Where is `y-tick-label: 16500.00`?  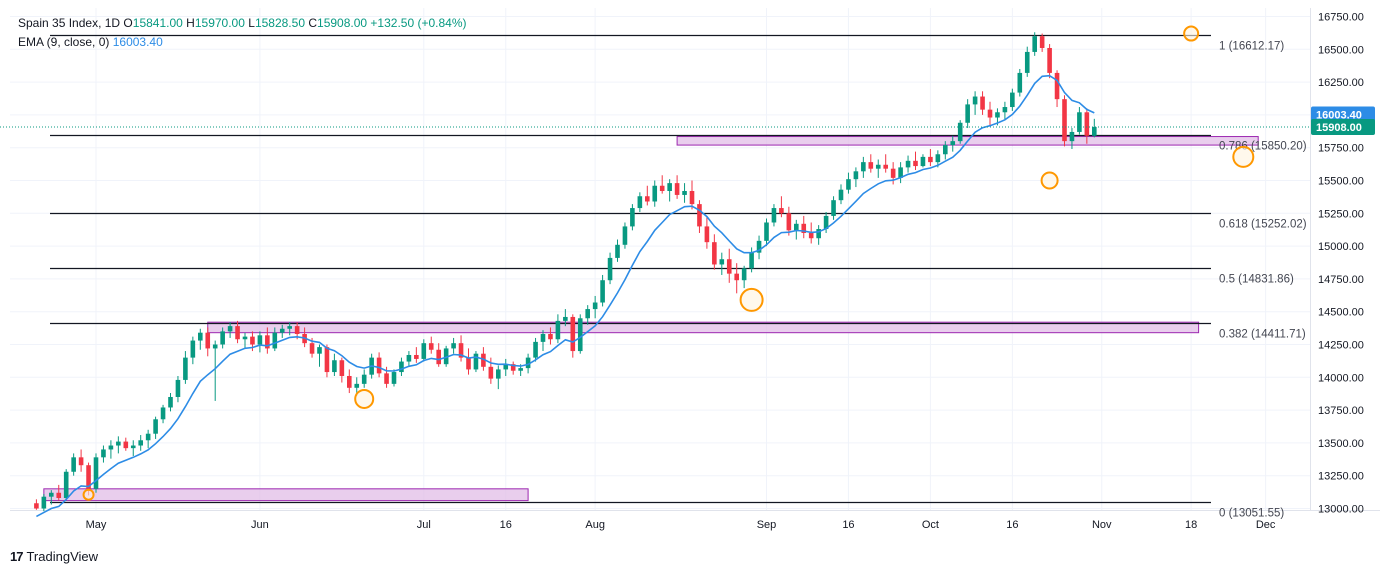 y-tick-label: 16500.00 is located at coordinates (1341, 50).